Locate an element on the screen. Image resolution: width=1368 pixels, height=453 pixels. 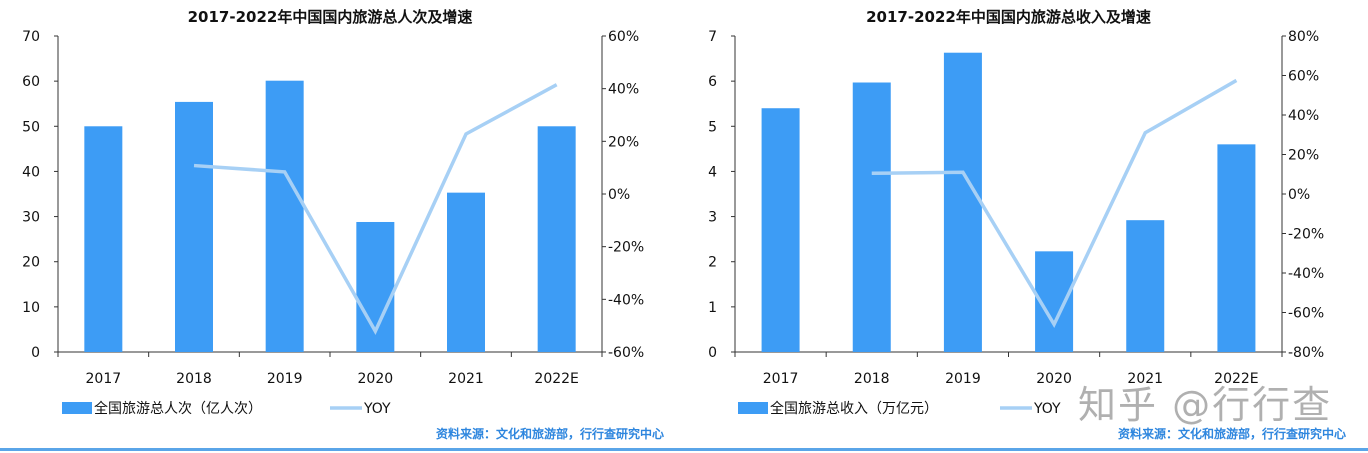
y-tick-label: 6 is located at coordinates (712, 82).